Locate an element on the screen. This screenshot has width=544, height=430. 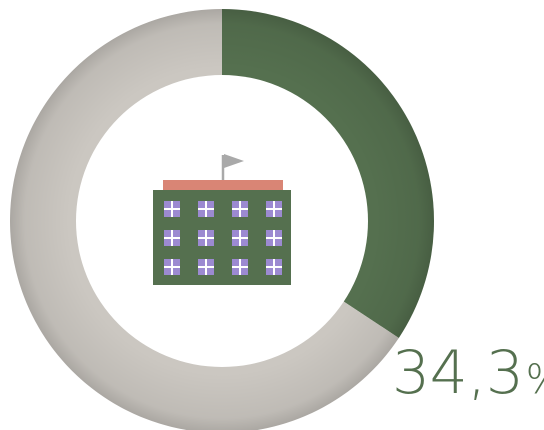
percentage-label: 34,3% is located at coordinates (468, 373).